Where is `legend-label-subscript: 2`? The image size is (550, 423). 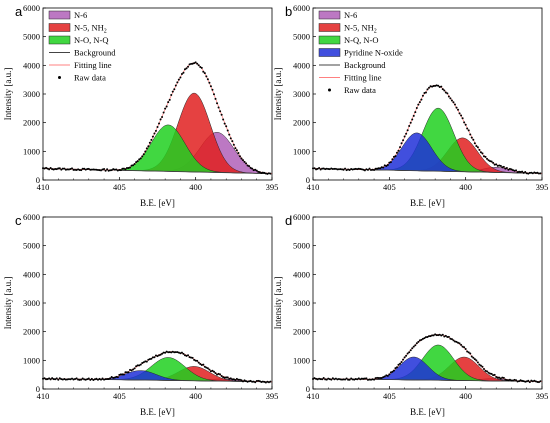
legend-label-subscript: 2 is located at coordinates (105, 32).